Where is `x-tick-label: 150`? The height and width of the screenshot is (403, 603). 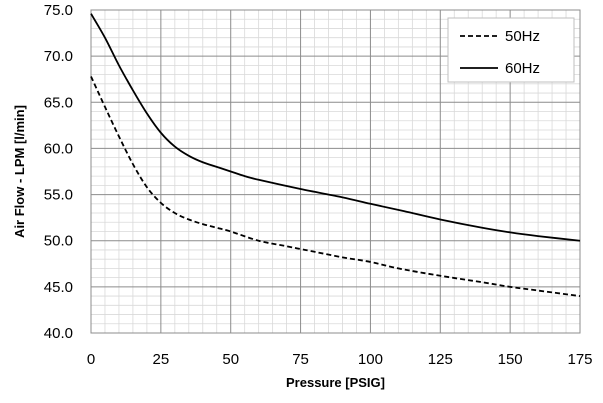 x-tick-label: 150 is located at coordinates (510, 359).